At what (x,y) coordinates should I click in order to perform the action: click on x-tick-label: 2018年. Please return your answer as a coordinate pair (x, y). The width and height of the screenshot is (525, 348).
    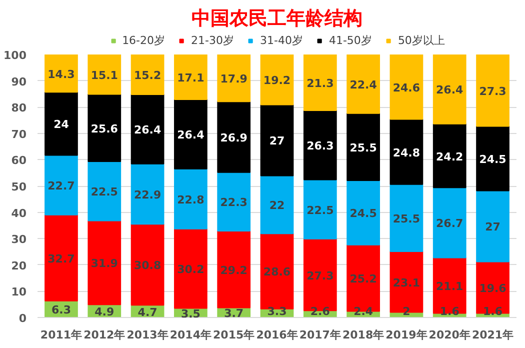
    Looking at the image, I should click on (363, 335).